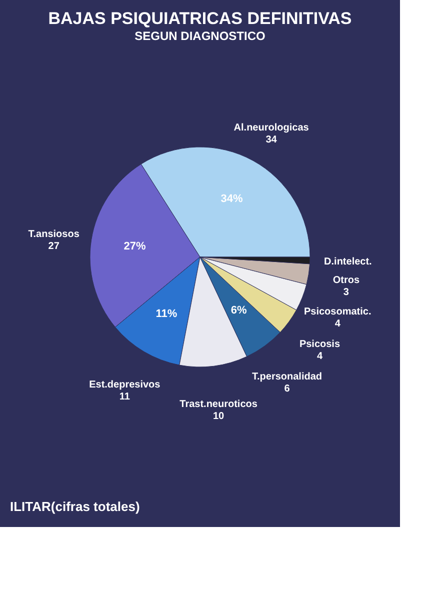 The height and width of the screenshot is (606, 433). I want to click on data-label: 34, so click(272, 140).